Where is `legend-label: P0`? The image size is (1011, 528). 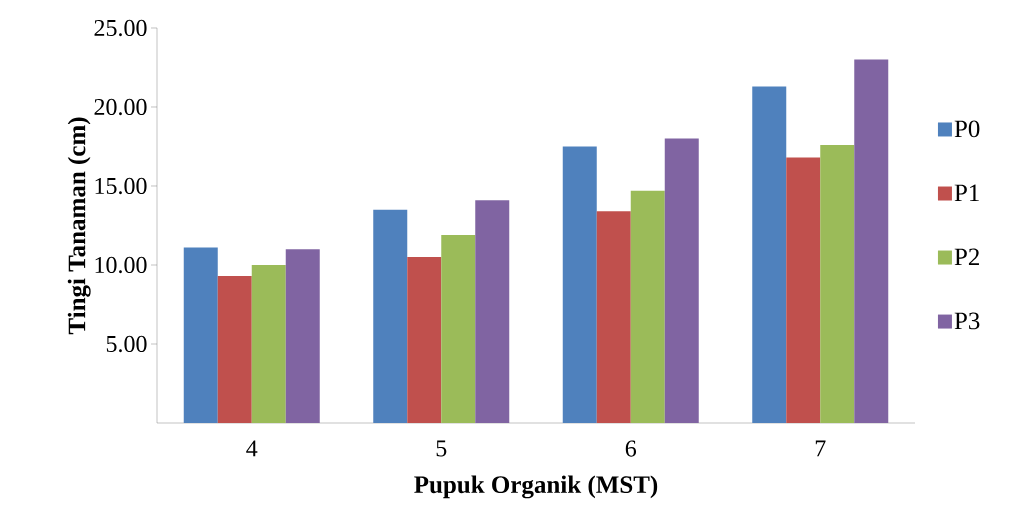 legend-label: P0 is located at coordinates (967, 129).